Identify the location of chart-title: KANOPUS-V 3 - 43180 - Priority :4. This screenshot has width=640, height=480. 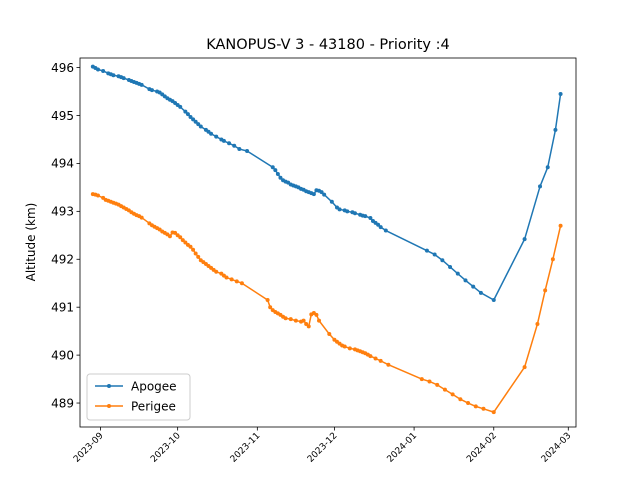
(327, 45).